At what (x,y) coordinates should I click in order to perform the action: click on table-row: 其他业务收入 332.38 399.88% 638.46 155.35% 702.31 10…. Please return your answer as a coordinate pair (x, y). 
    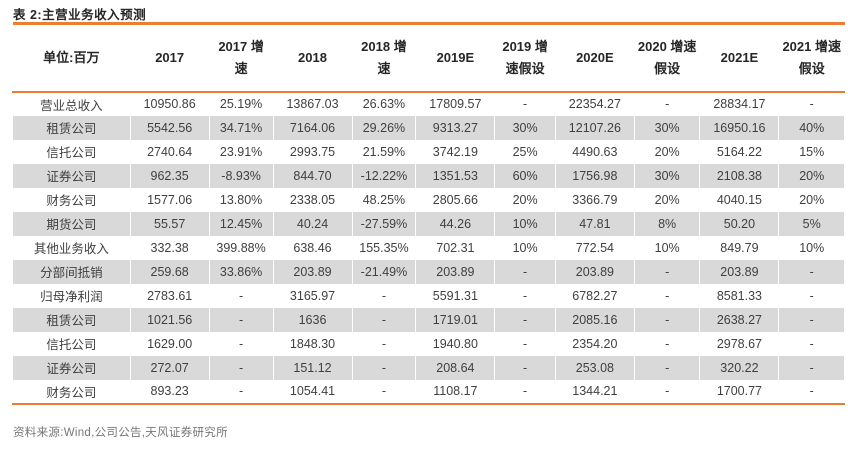
    Looking at the image, I should click on (428, 247).